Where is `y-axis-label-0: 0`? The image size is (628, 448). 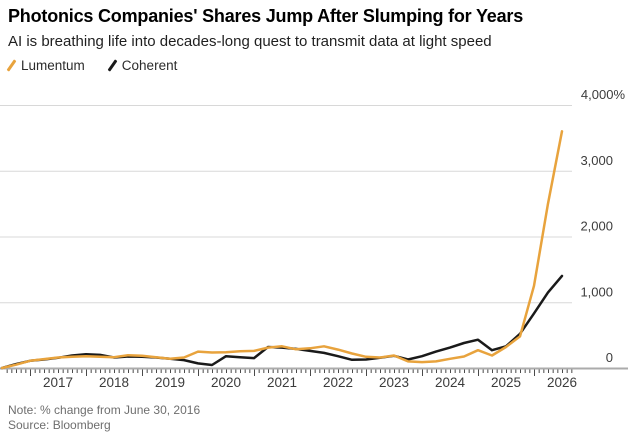 y-axis-label-0: 0 is located at coordinates (609, 357).